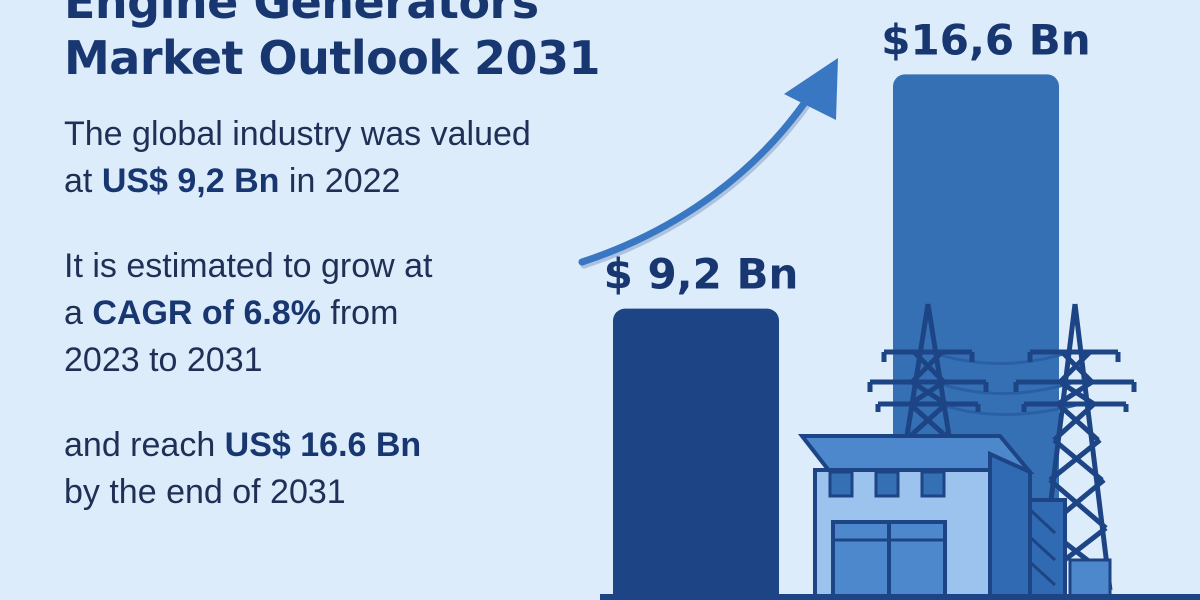 The height and width of the screenshot is (600, 1200). Describe the element at coordinates (248, 266) in the screenshot. I see `cagr-line-1: It is estimated to grow at` at that location.